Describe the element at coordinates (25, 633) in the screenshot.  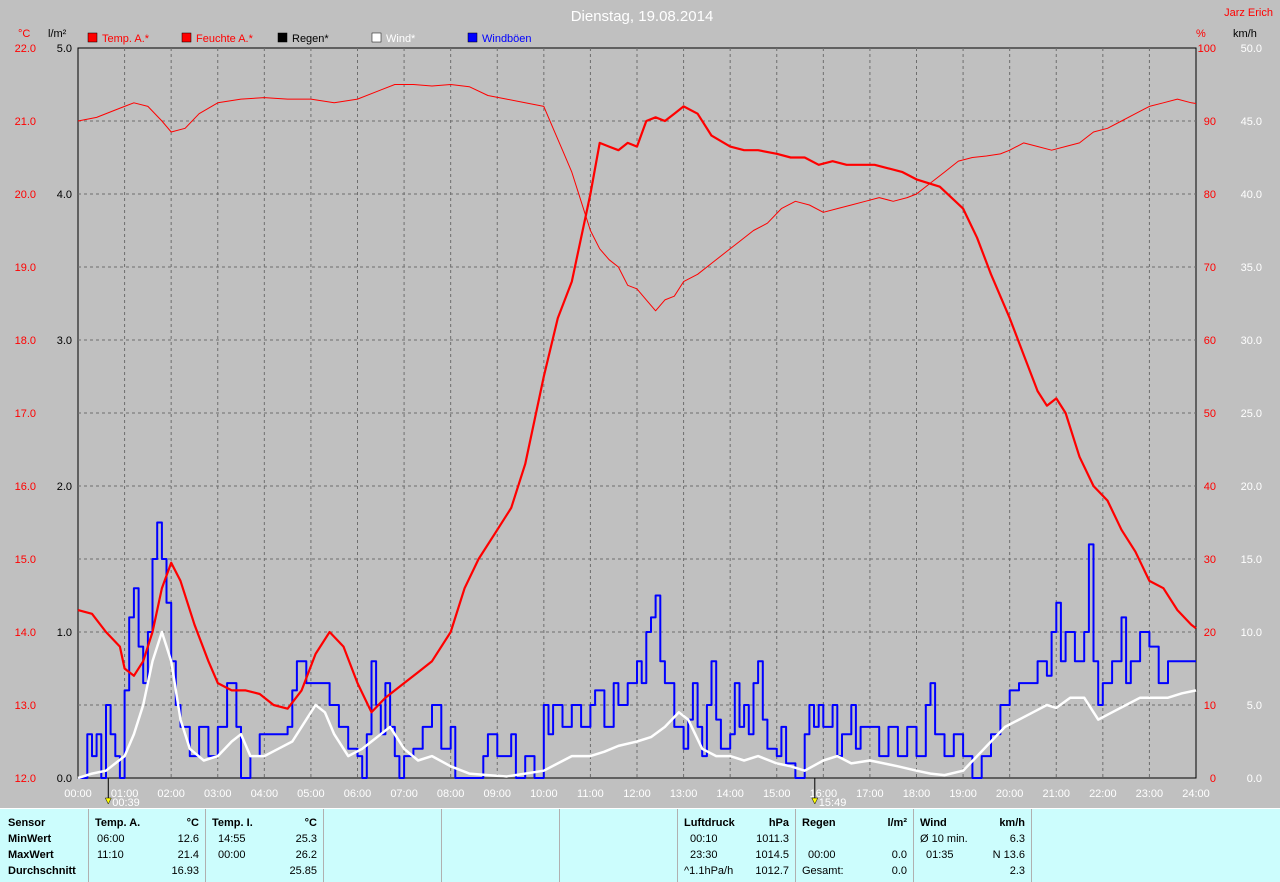
I see `temp-tick-label: 14.0` at that location.